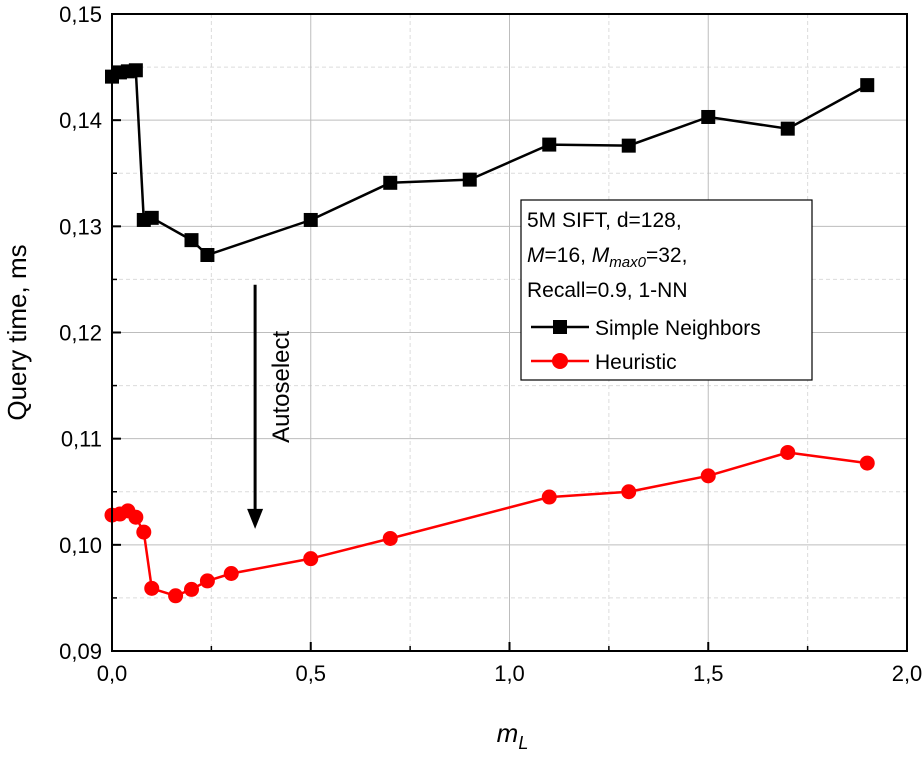 The image size is (924, 757). I want to click on y-tick-label: 0,13, so click(80, 226).